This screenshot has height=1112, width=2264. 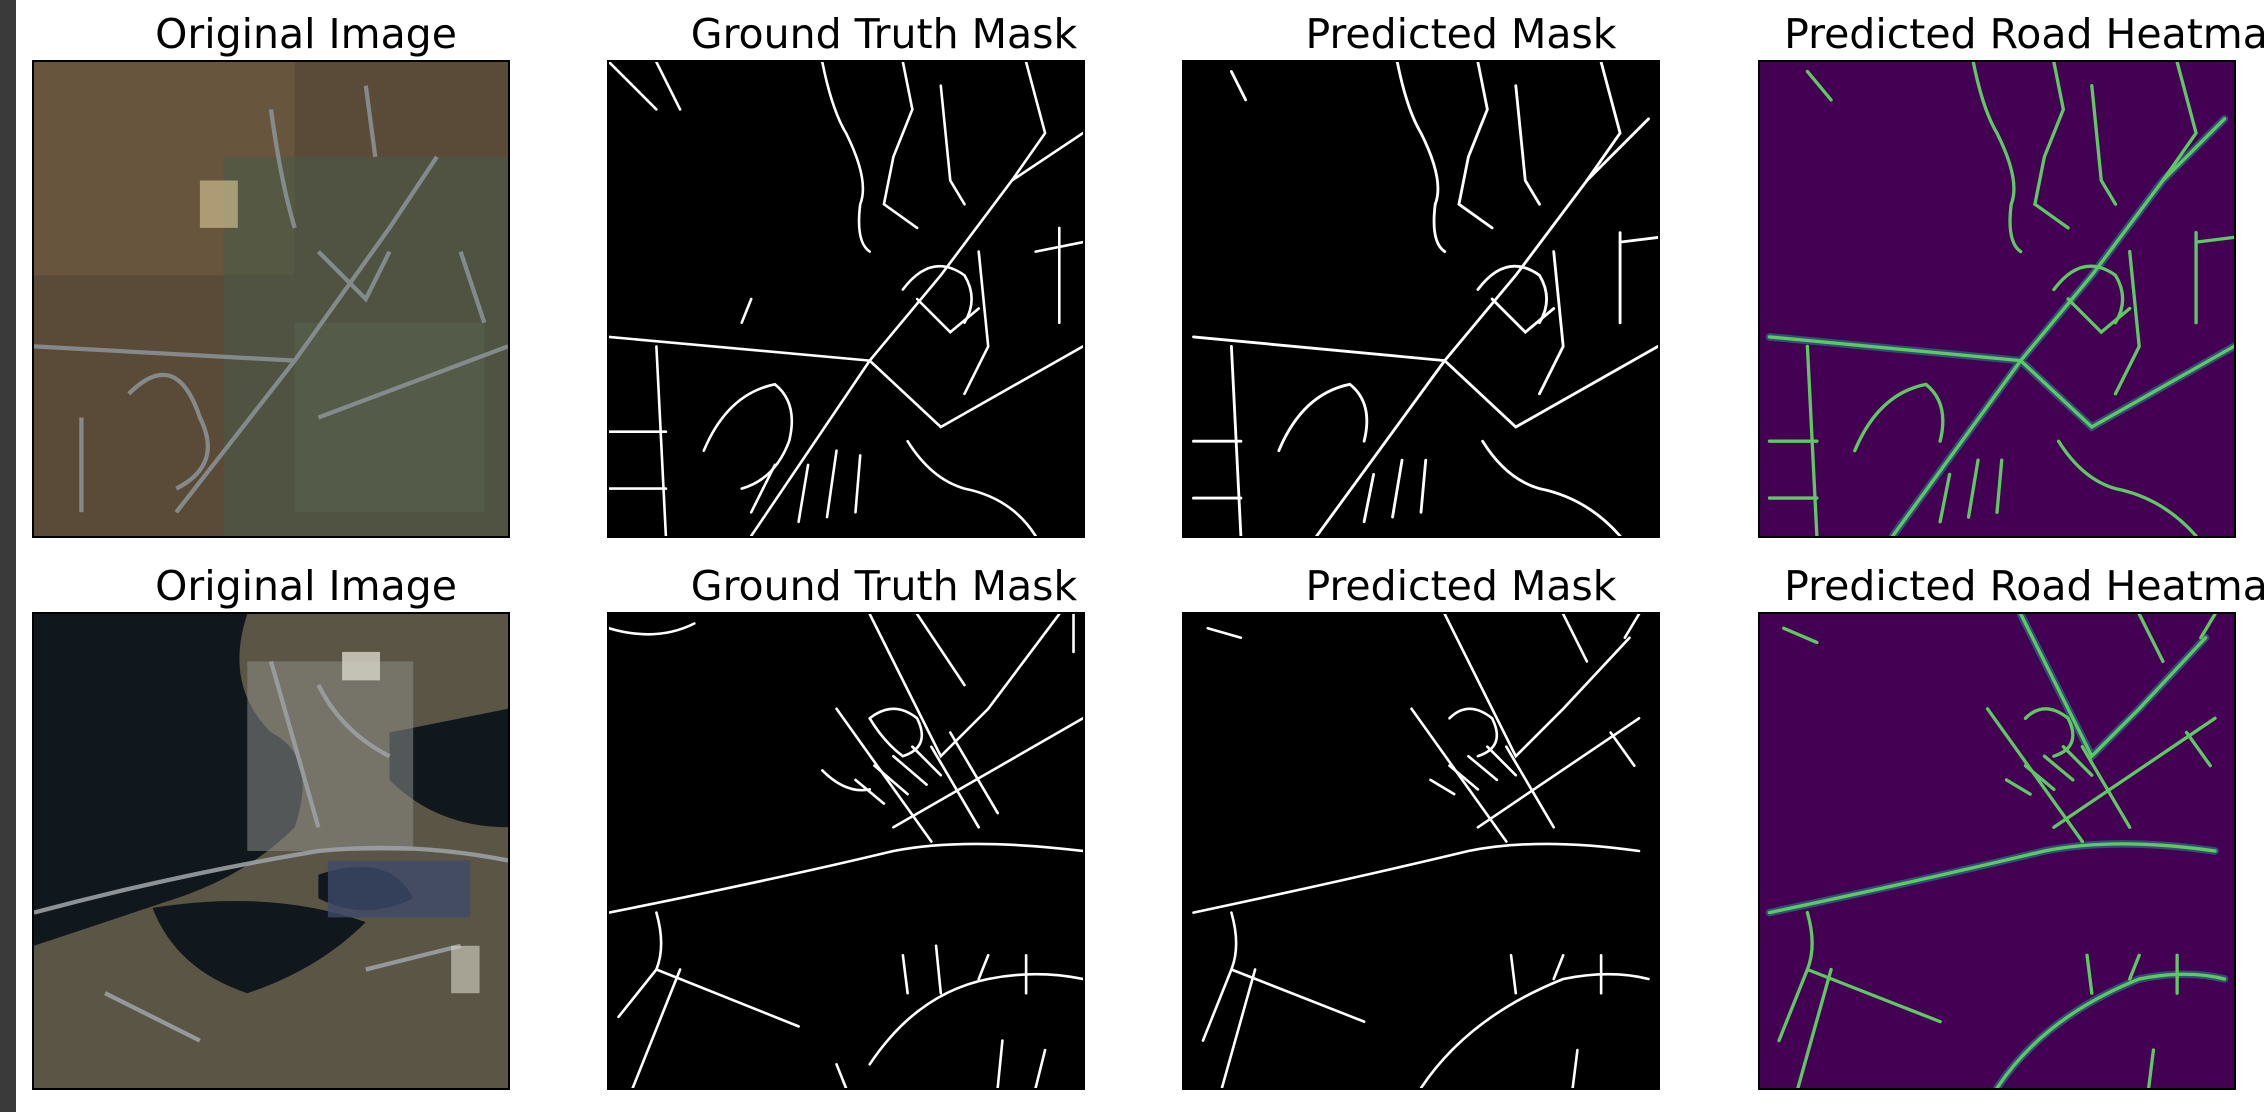 What do you see at coordinates (884, 34) in the screenshot?
I see `title-gt-r1: Ground Truth Mask` at bounding box center [884, 34].